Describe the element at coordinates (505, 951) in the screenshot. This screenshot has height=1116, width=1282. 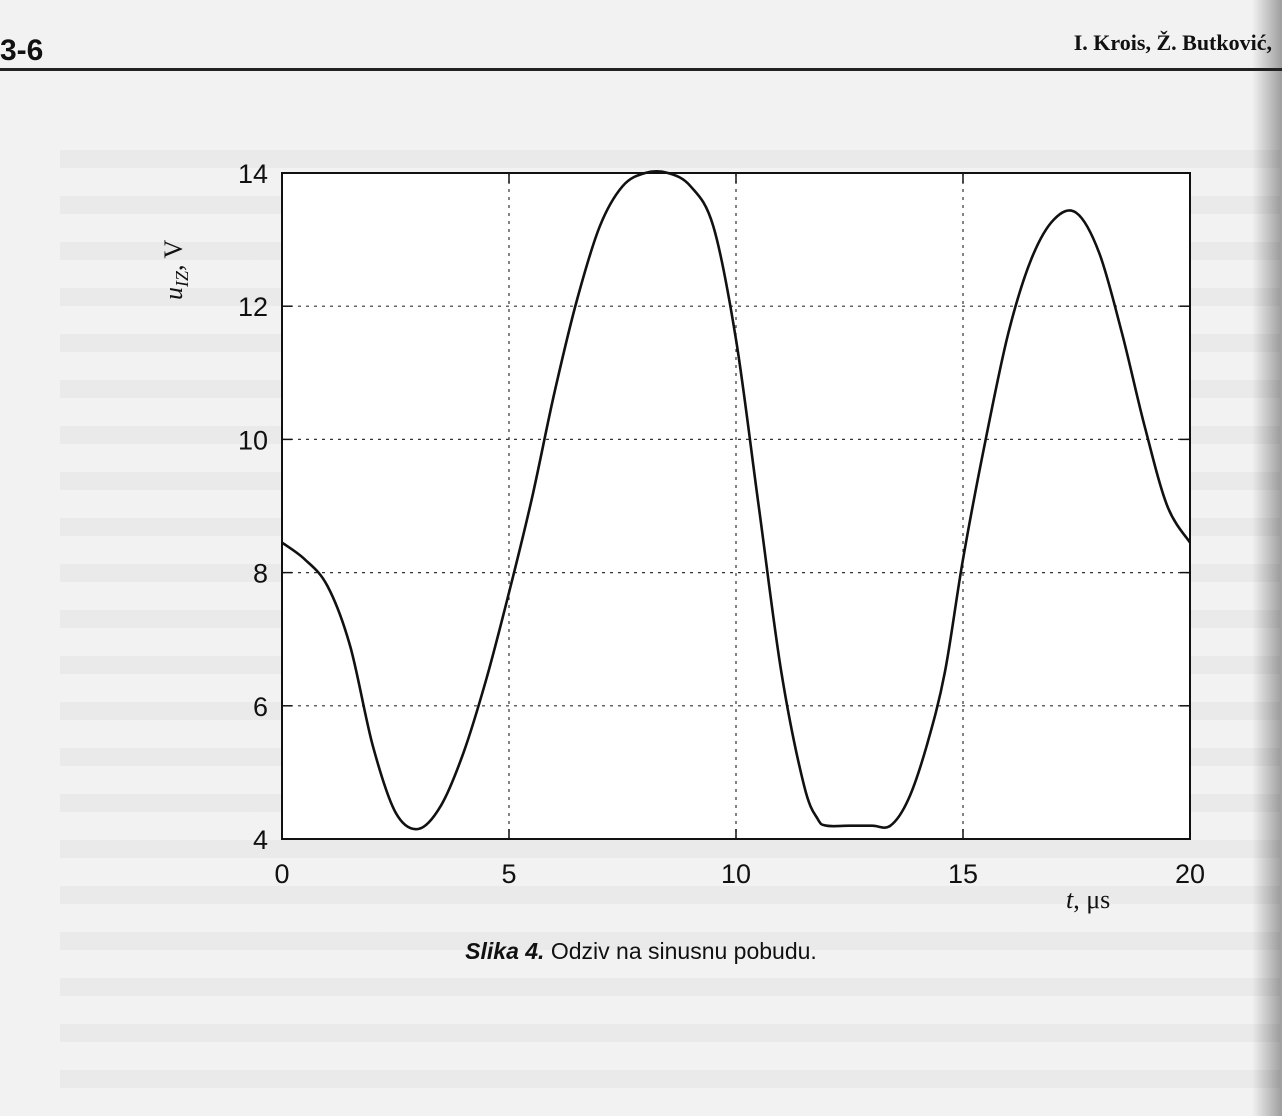
I see `figure-number: Slika 4.` at that location.